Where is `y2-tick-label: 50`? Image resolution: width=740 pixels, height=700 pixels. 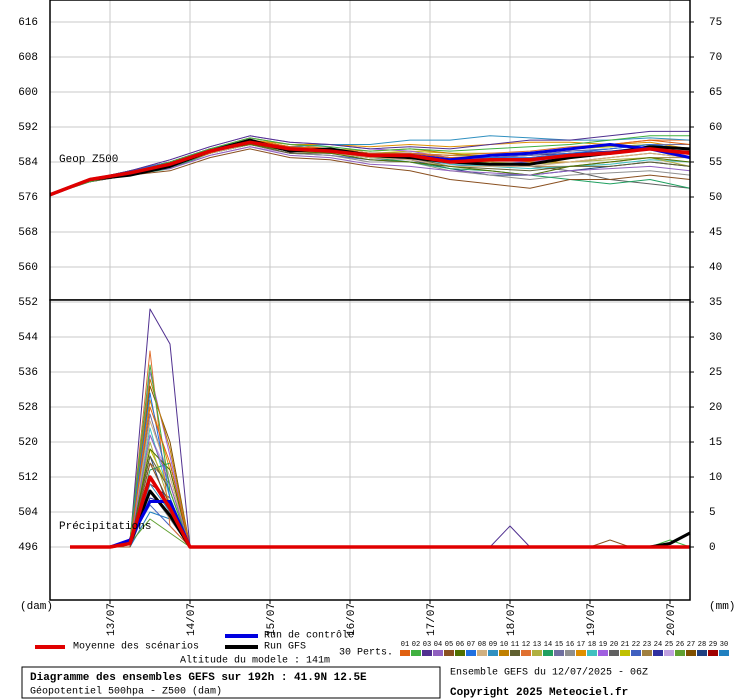 y2-tick-label: 50 is located at coordinates (715, 198).